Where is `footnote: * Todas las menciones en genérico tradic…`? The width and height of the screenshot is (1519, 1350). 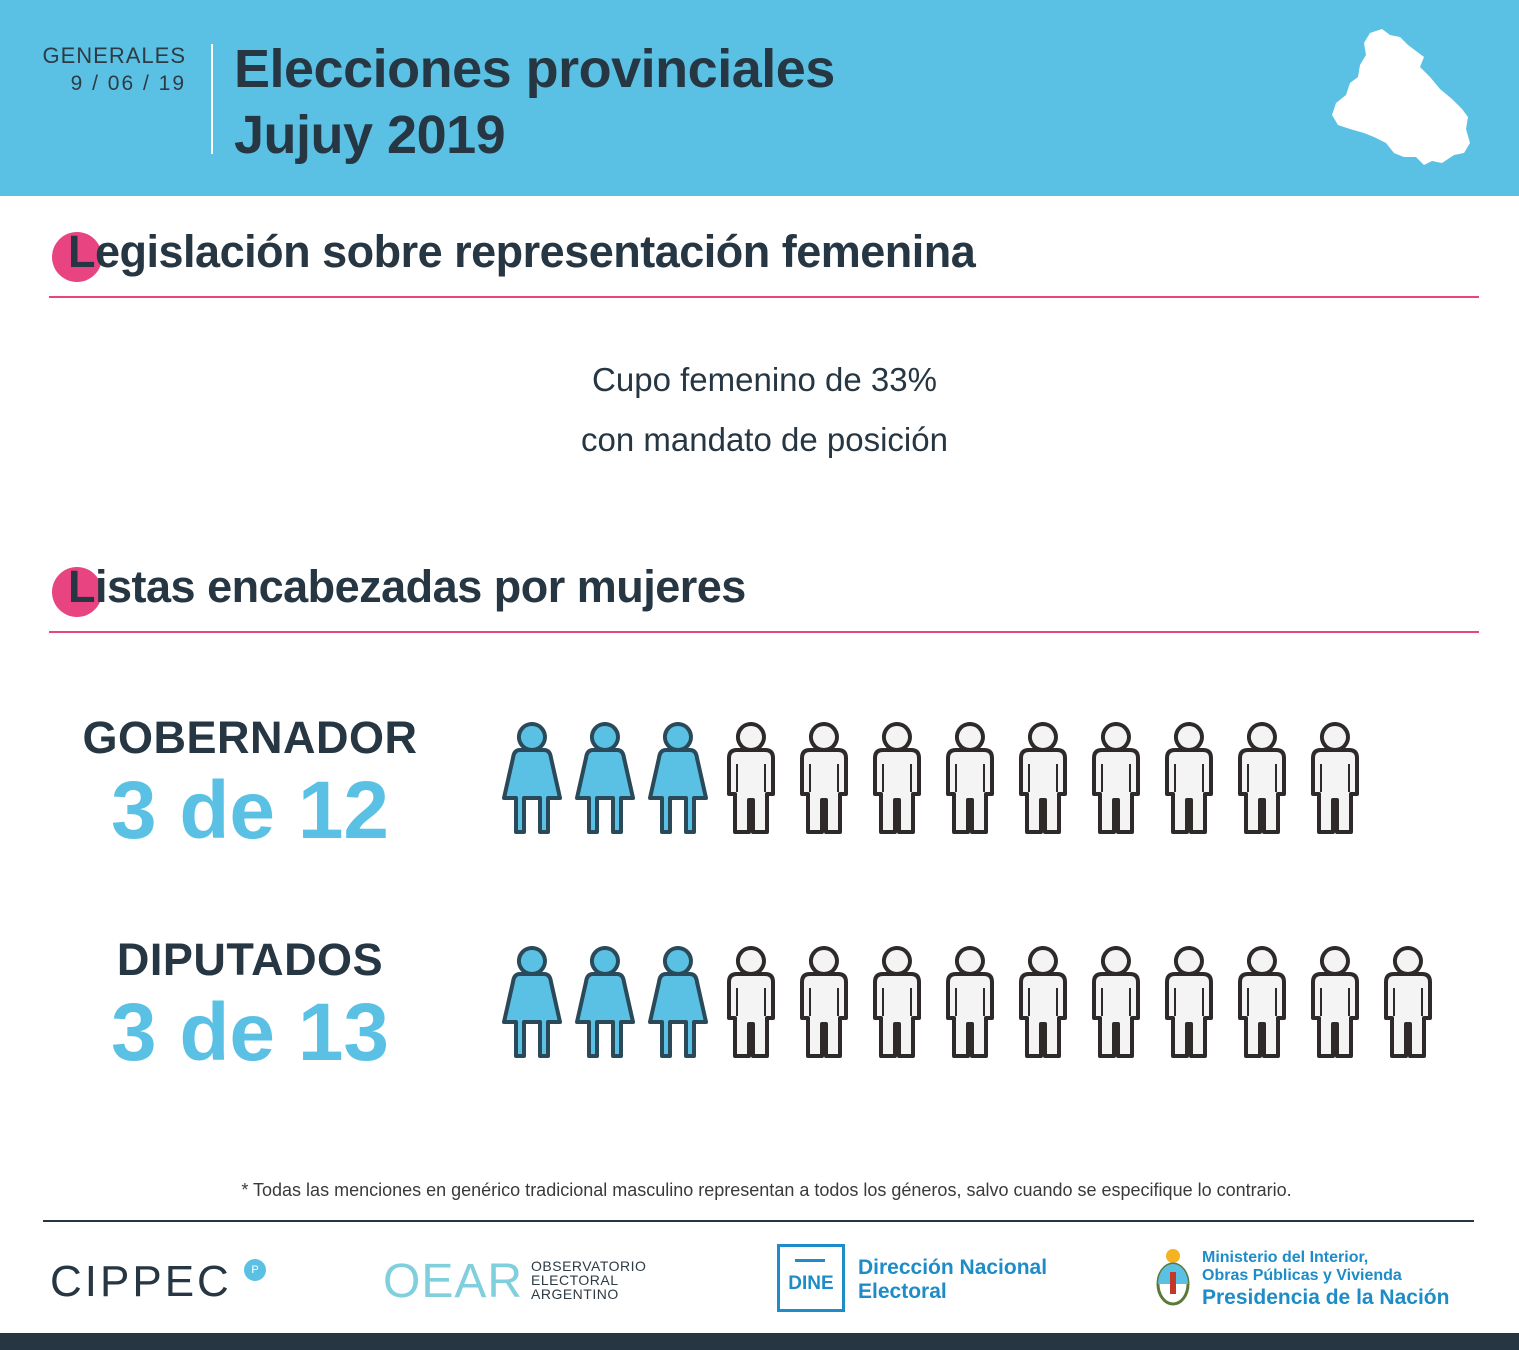 footnote: * Todas las menciones en genérico tradic… is located at coordinates (766, 1190).